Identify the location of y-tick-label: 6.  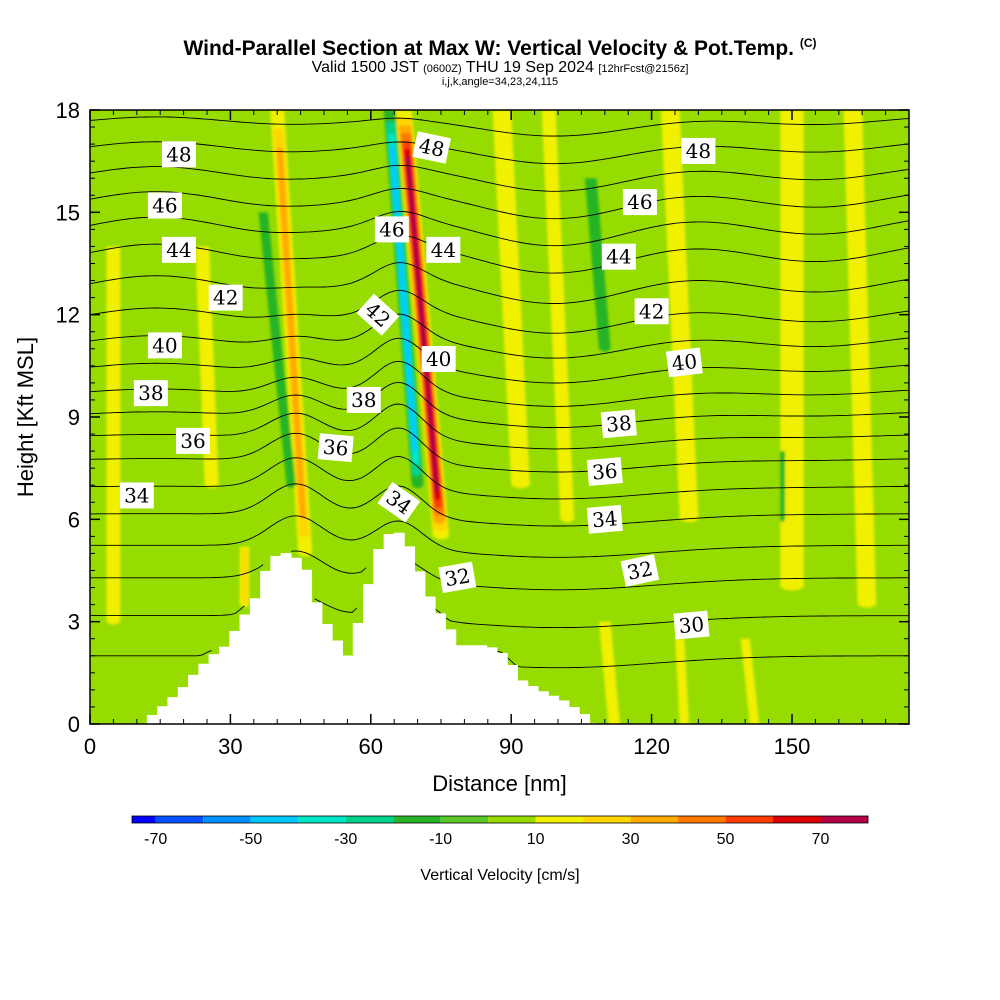
(74, 519).